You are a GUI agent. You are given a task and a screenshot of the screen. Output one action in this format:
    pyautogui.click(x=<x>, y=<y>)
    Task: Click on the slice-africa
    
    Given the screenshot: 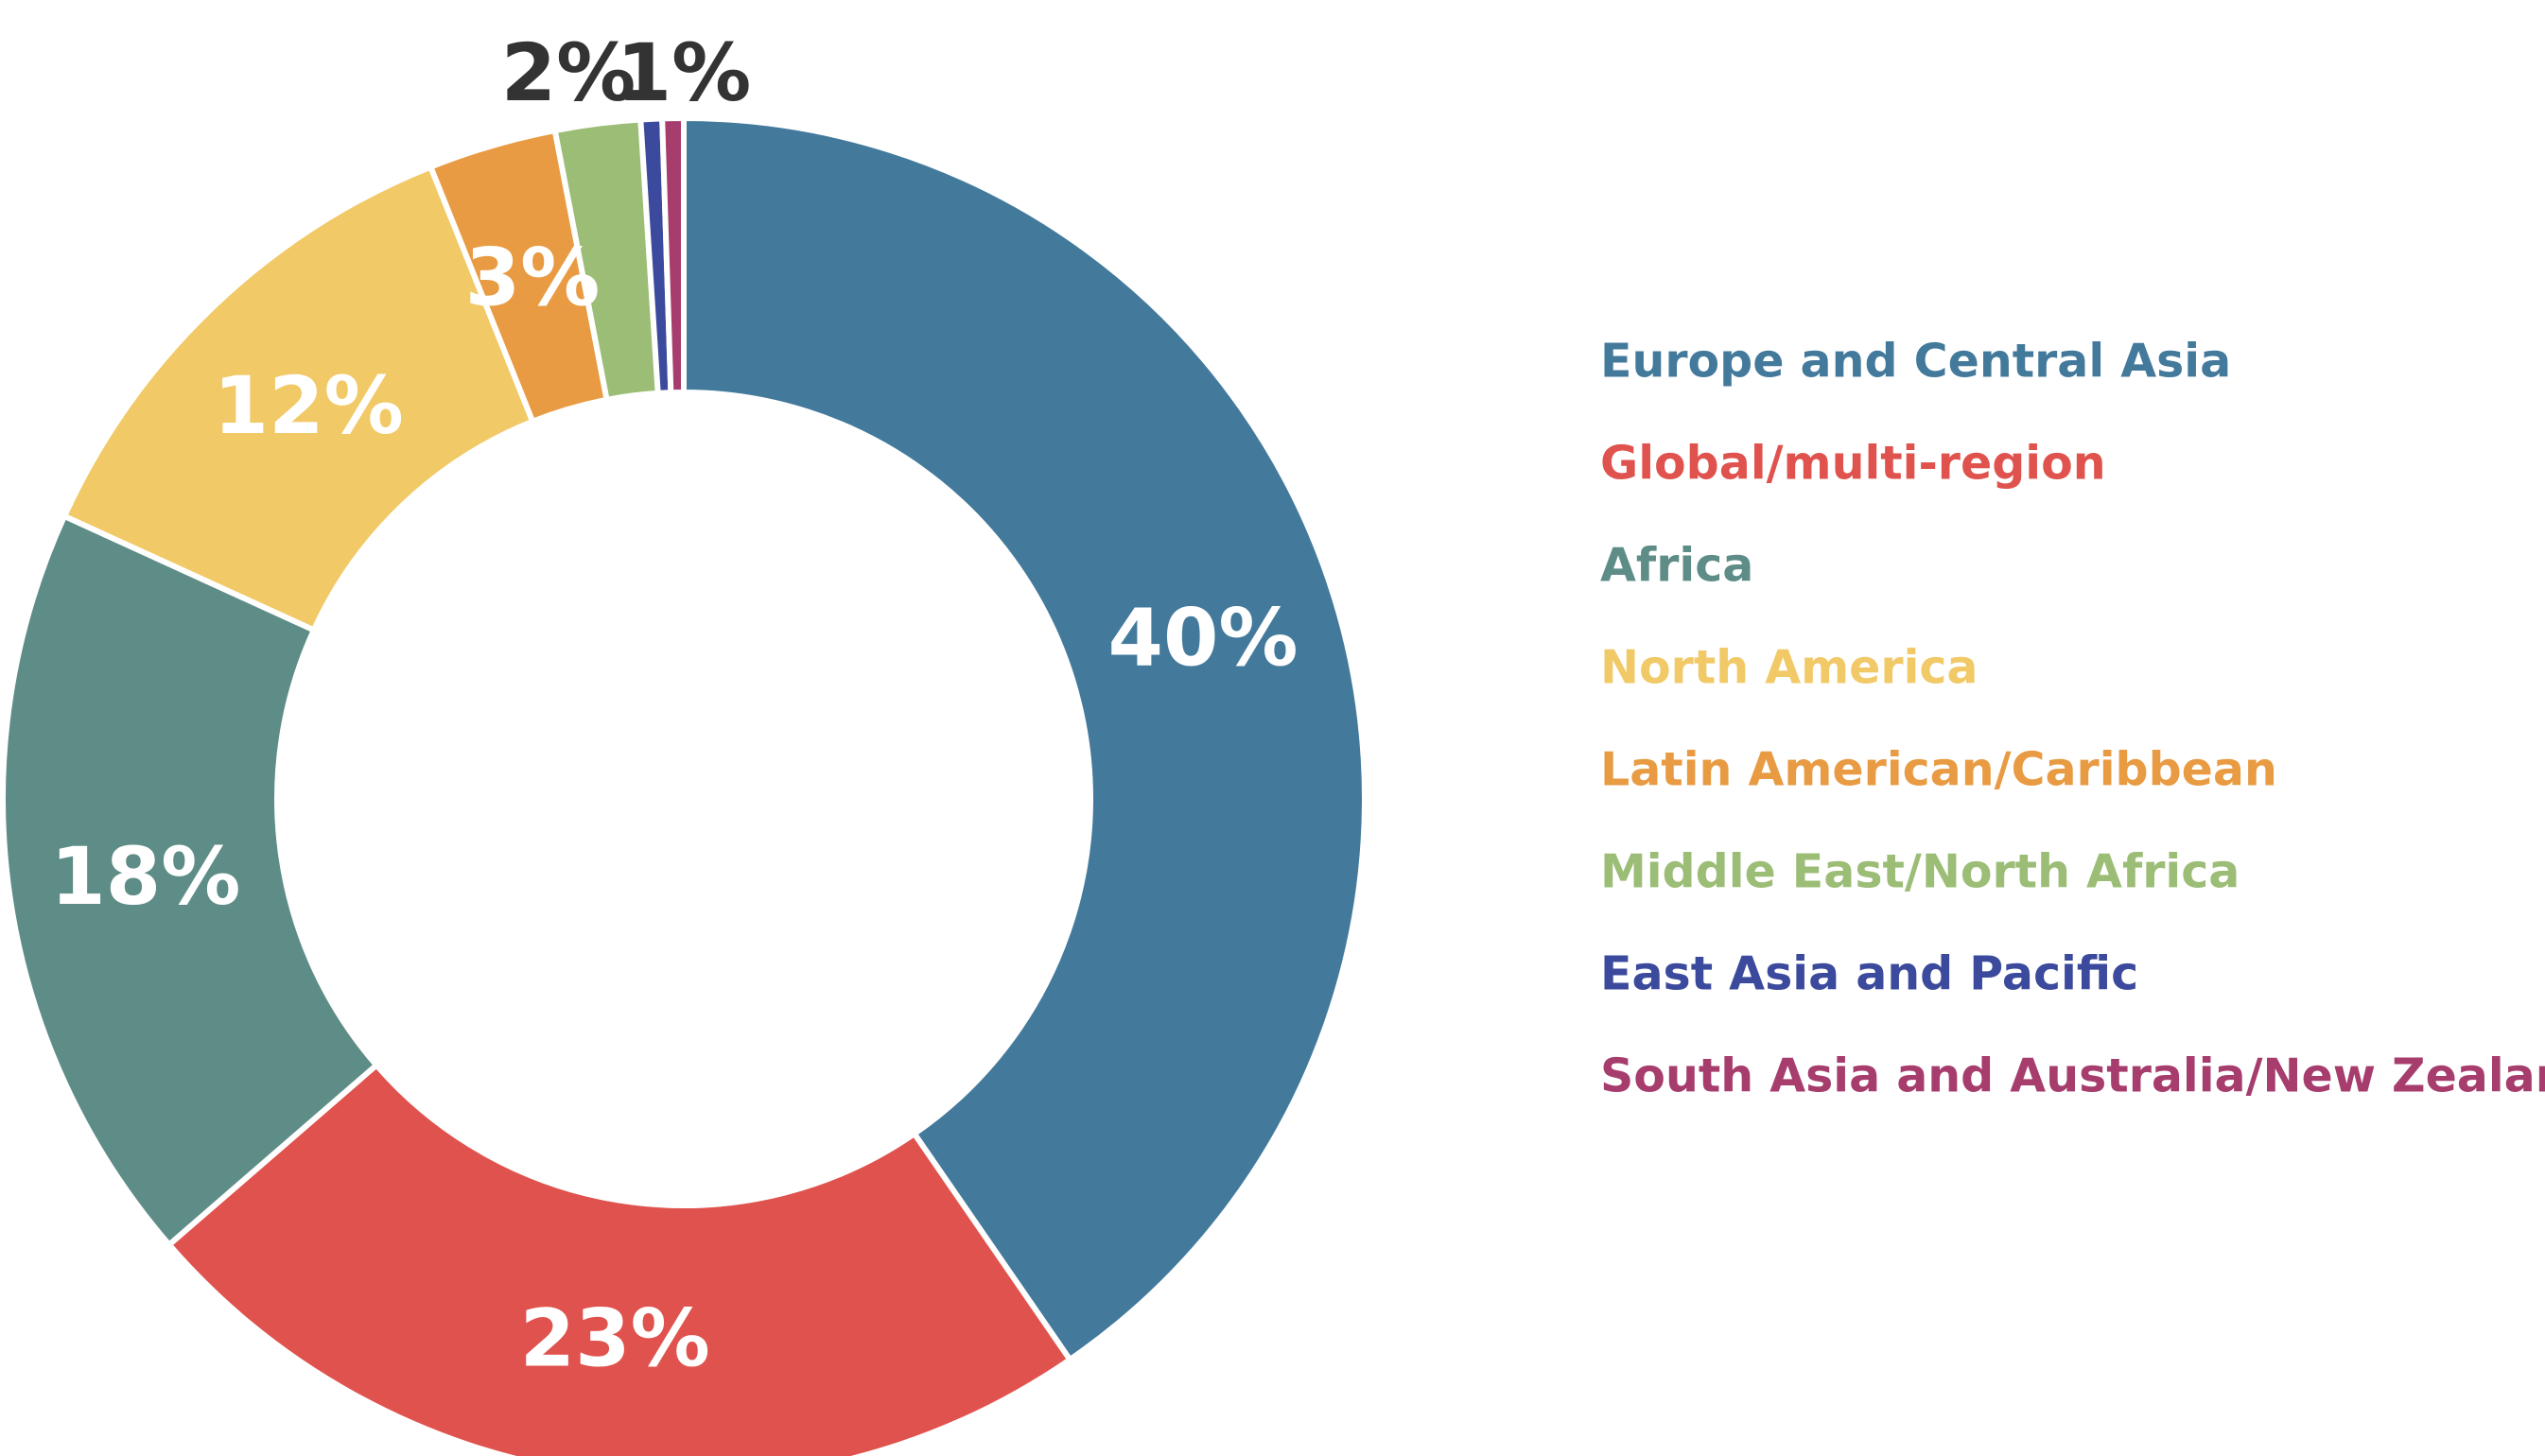 What is the action you would take?
    pyautogui.click(x=190, y=880)
    